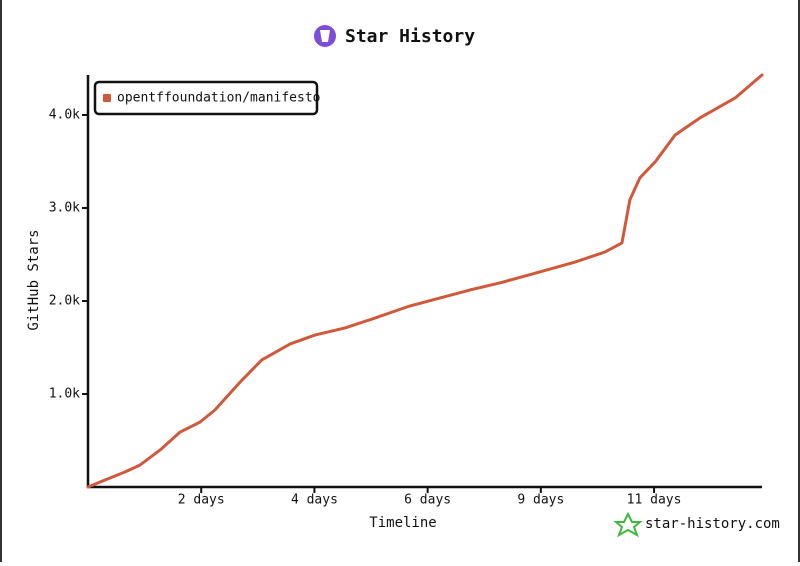 The height and width of the screenshot is (566, 800). Describe the element at coordinates (107, 98) in the screenshot. I see `legend-swatch` at that location.